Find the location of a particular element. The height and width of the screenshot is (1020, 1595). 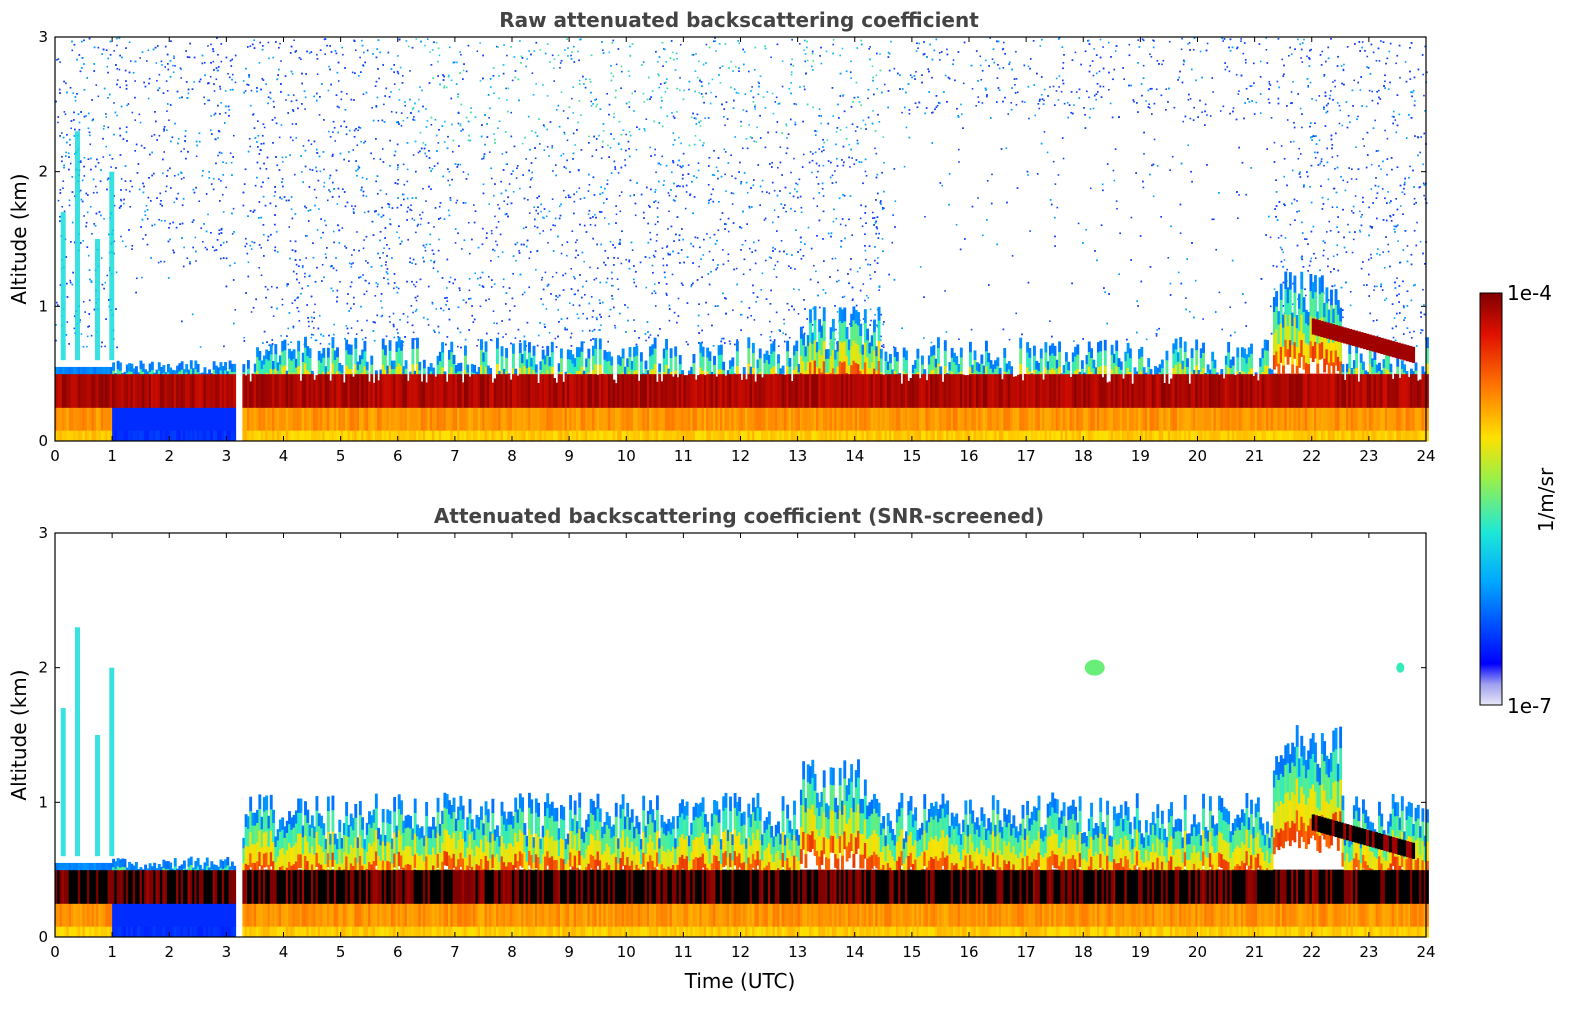

colorbar-min-label: 1e-7 is located at coordinates (1529, 706).